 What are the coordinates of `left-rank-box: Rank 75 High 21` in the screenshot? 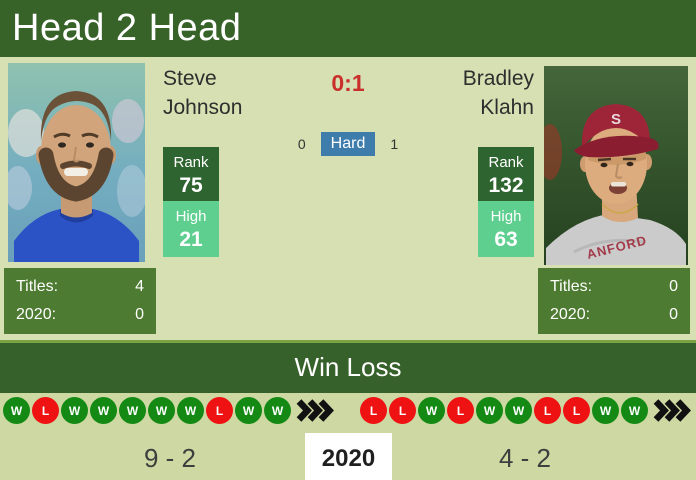 It's located at (191, 202).